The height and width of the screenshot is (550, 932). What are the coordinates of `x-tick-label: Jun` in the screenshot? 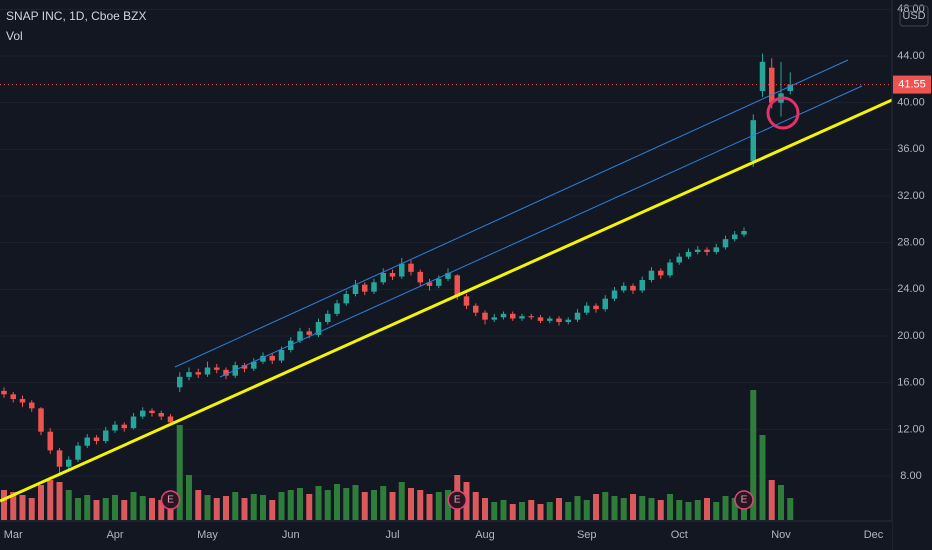 It's located at (291, 535).